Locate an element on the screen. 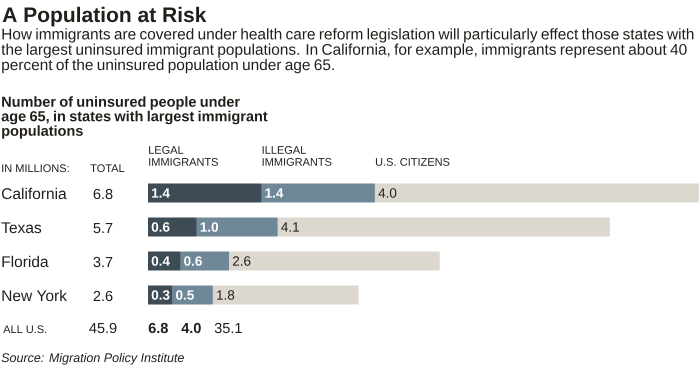 The height and width of the screenshot is (369, 699). series-label: ILLEGAL IMMIGRANTS is located at coordinates (297, 156).